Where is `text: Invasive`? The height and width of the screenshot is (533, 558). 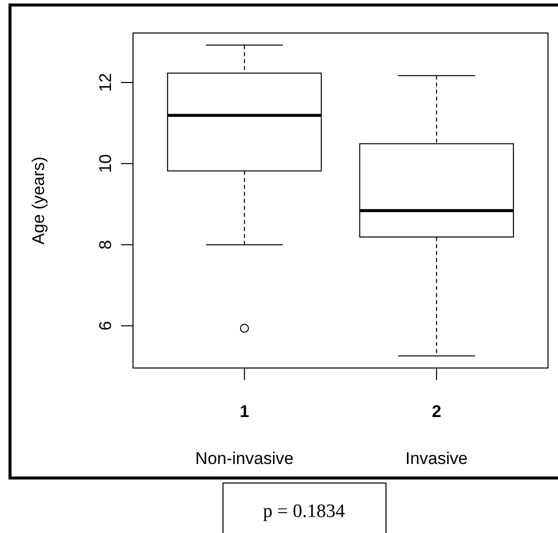
text: Invasive is located at coordinates (436, 458).